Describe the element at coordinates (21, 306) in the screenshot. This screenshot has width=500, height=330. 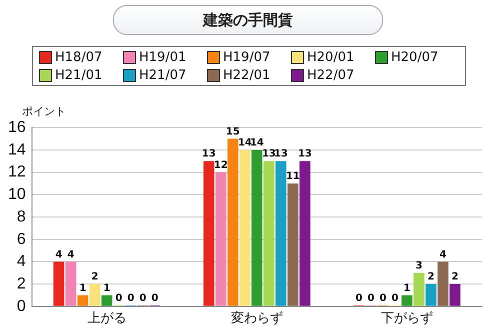
I see `y-tick-label: 0` at that location.